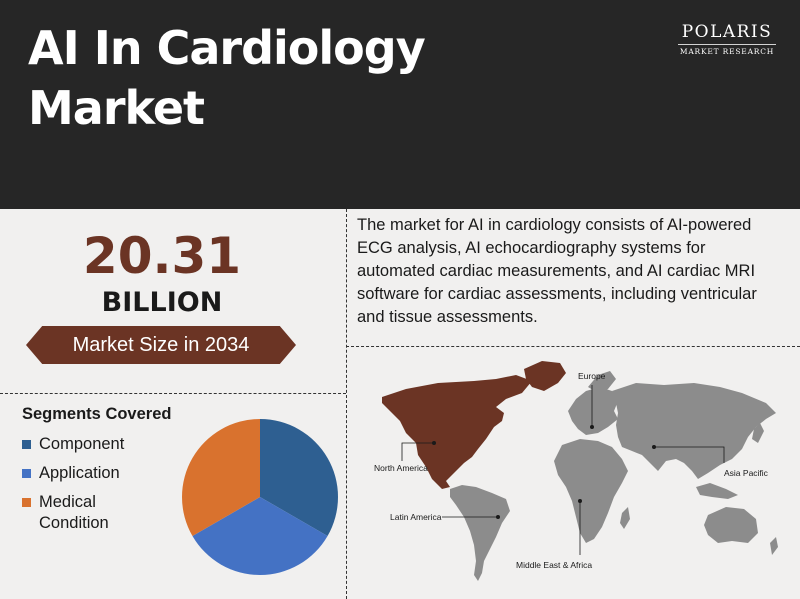 Image resolution: width=800 pixels, height=599 pixels. I want to click on page-title: AI In Cardiology Market, so click(227, 78).